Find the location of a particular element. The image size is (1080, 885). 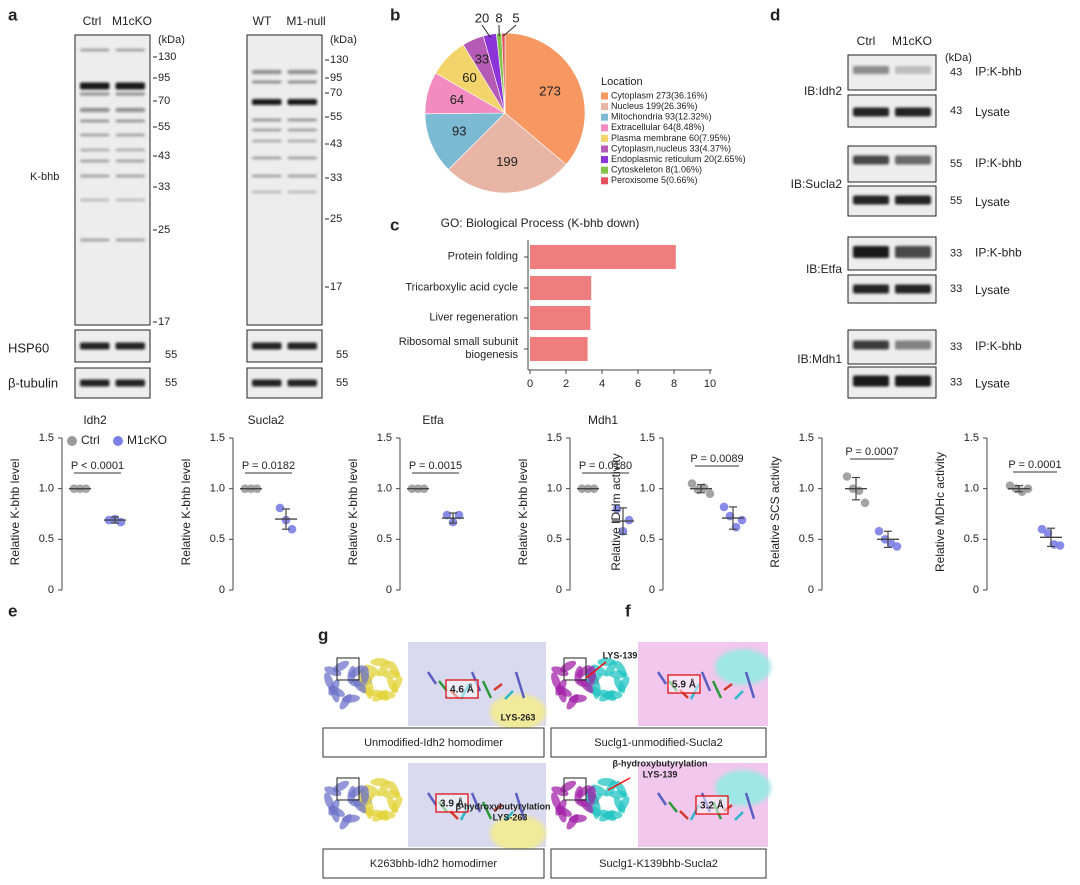

zoom-box is located at coordinates (575, 669).